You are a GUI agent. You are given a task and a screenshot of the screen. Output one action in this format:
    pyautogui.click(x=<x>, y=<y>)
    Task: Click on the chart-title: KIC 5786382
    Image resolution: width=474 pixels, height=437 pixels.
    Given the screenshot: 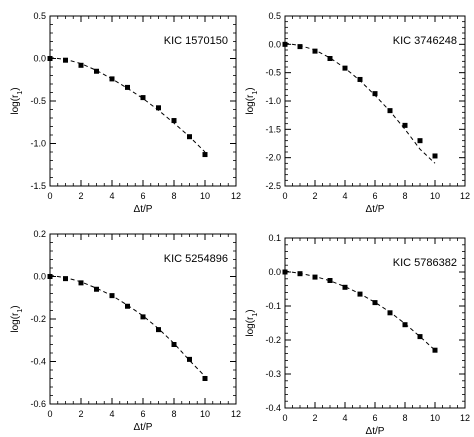 What is the action you would take?
    pyautogui.click(x=425, y=263)
    